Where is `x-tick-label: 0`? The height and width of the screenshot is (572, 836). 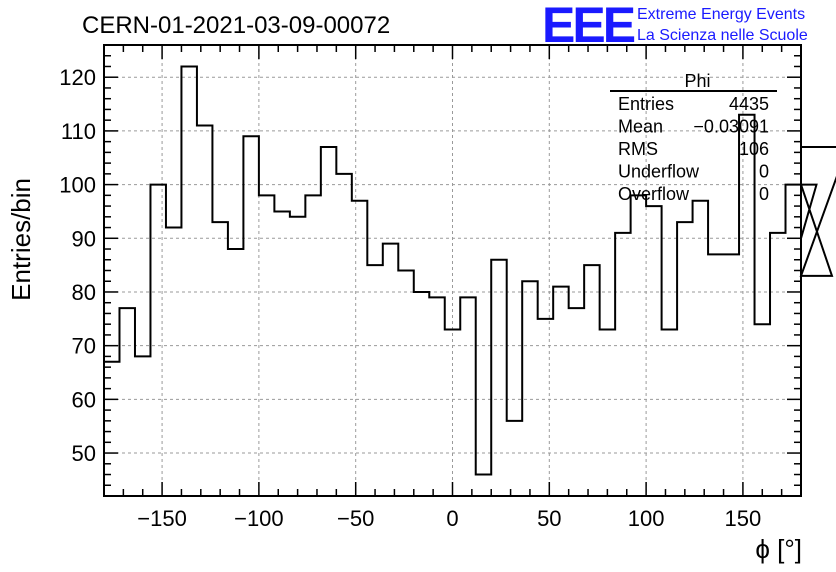 x-tick-label: 0 is located at coordinates (452, 518).